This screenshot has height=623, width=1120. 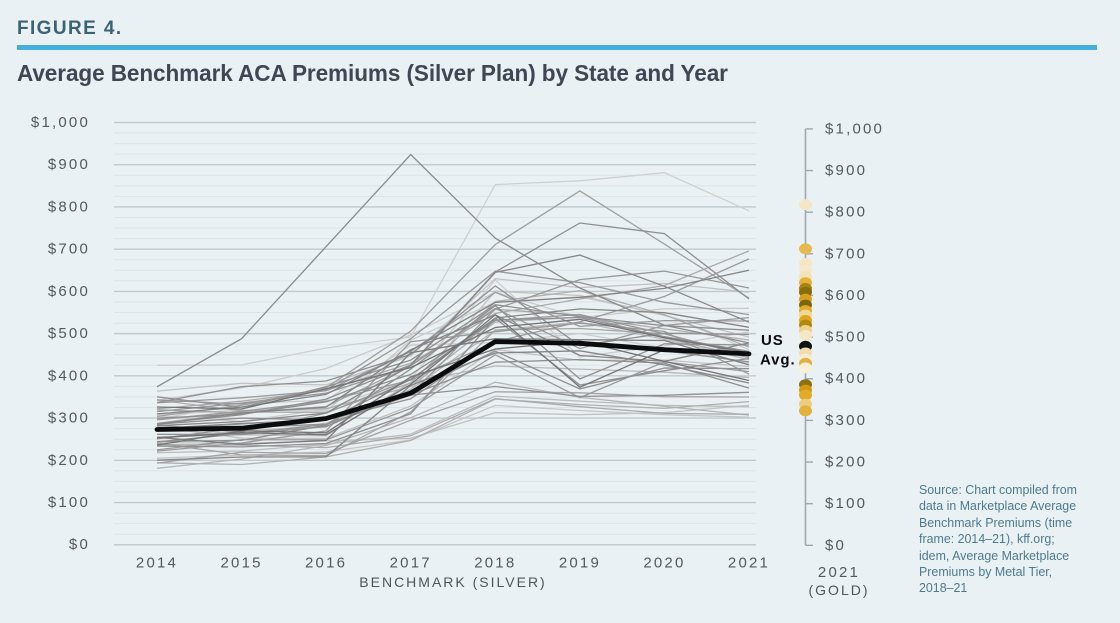 I want to click on svg-text: Avg., so click(x=778, y=360).